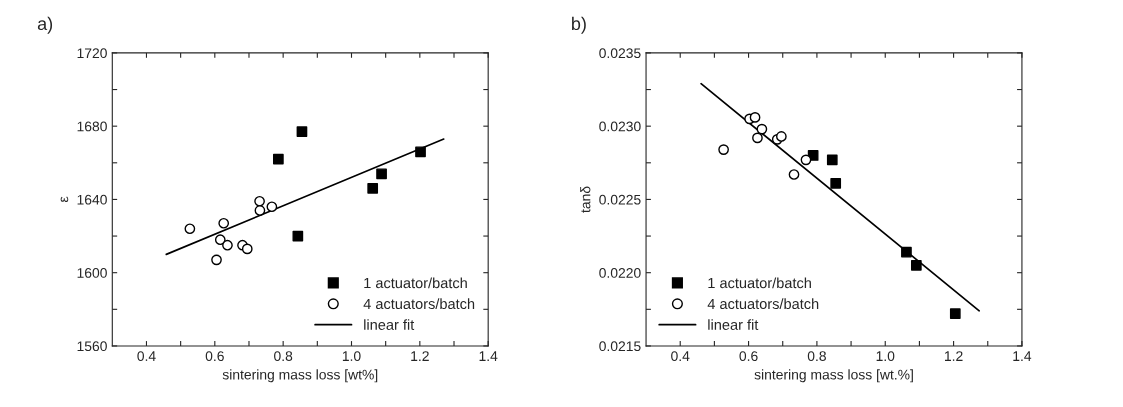 The height and width of the screenshot is (407, 1123). I want to click on y-tick-label: 1560, so click(92, 346).